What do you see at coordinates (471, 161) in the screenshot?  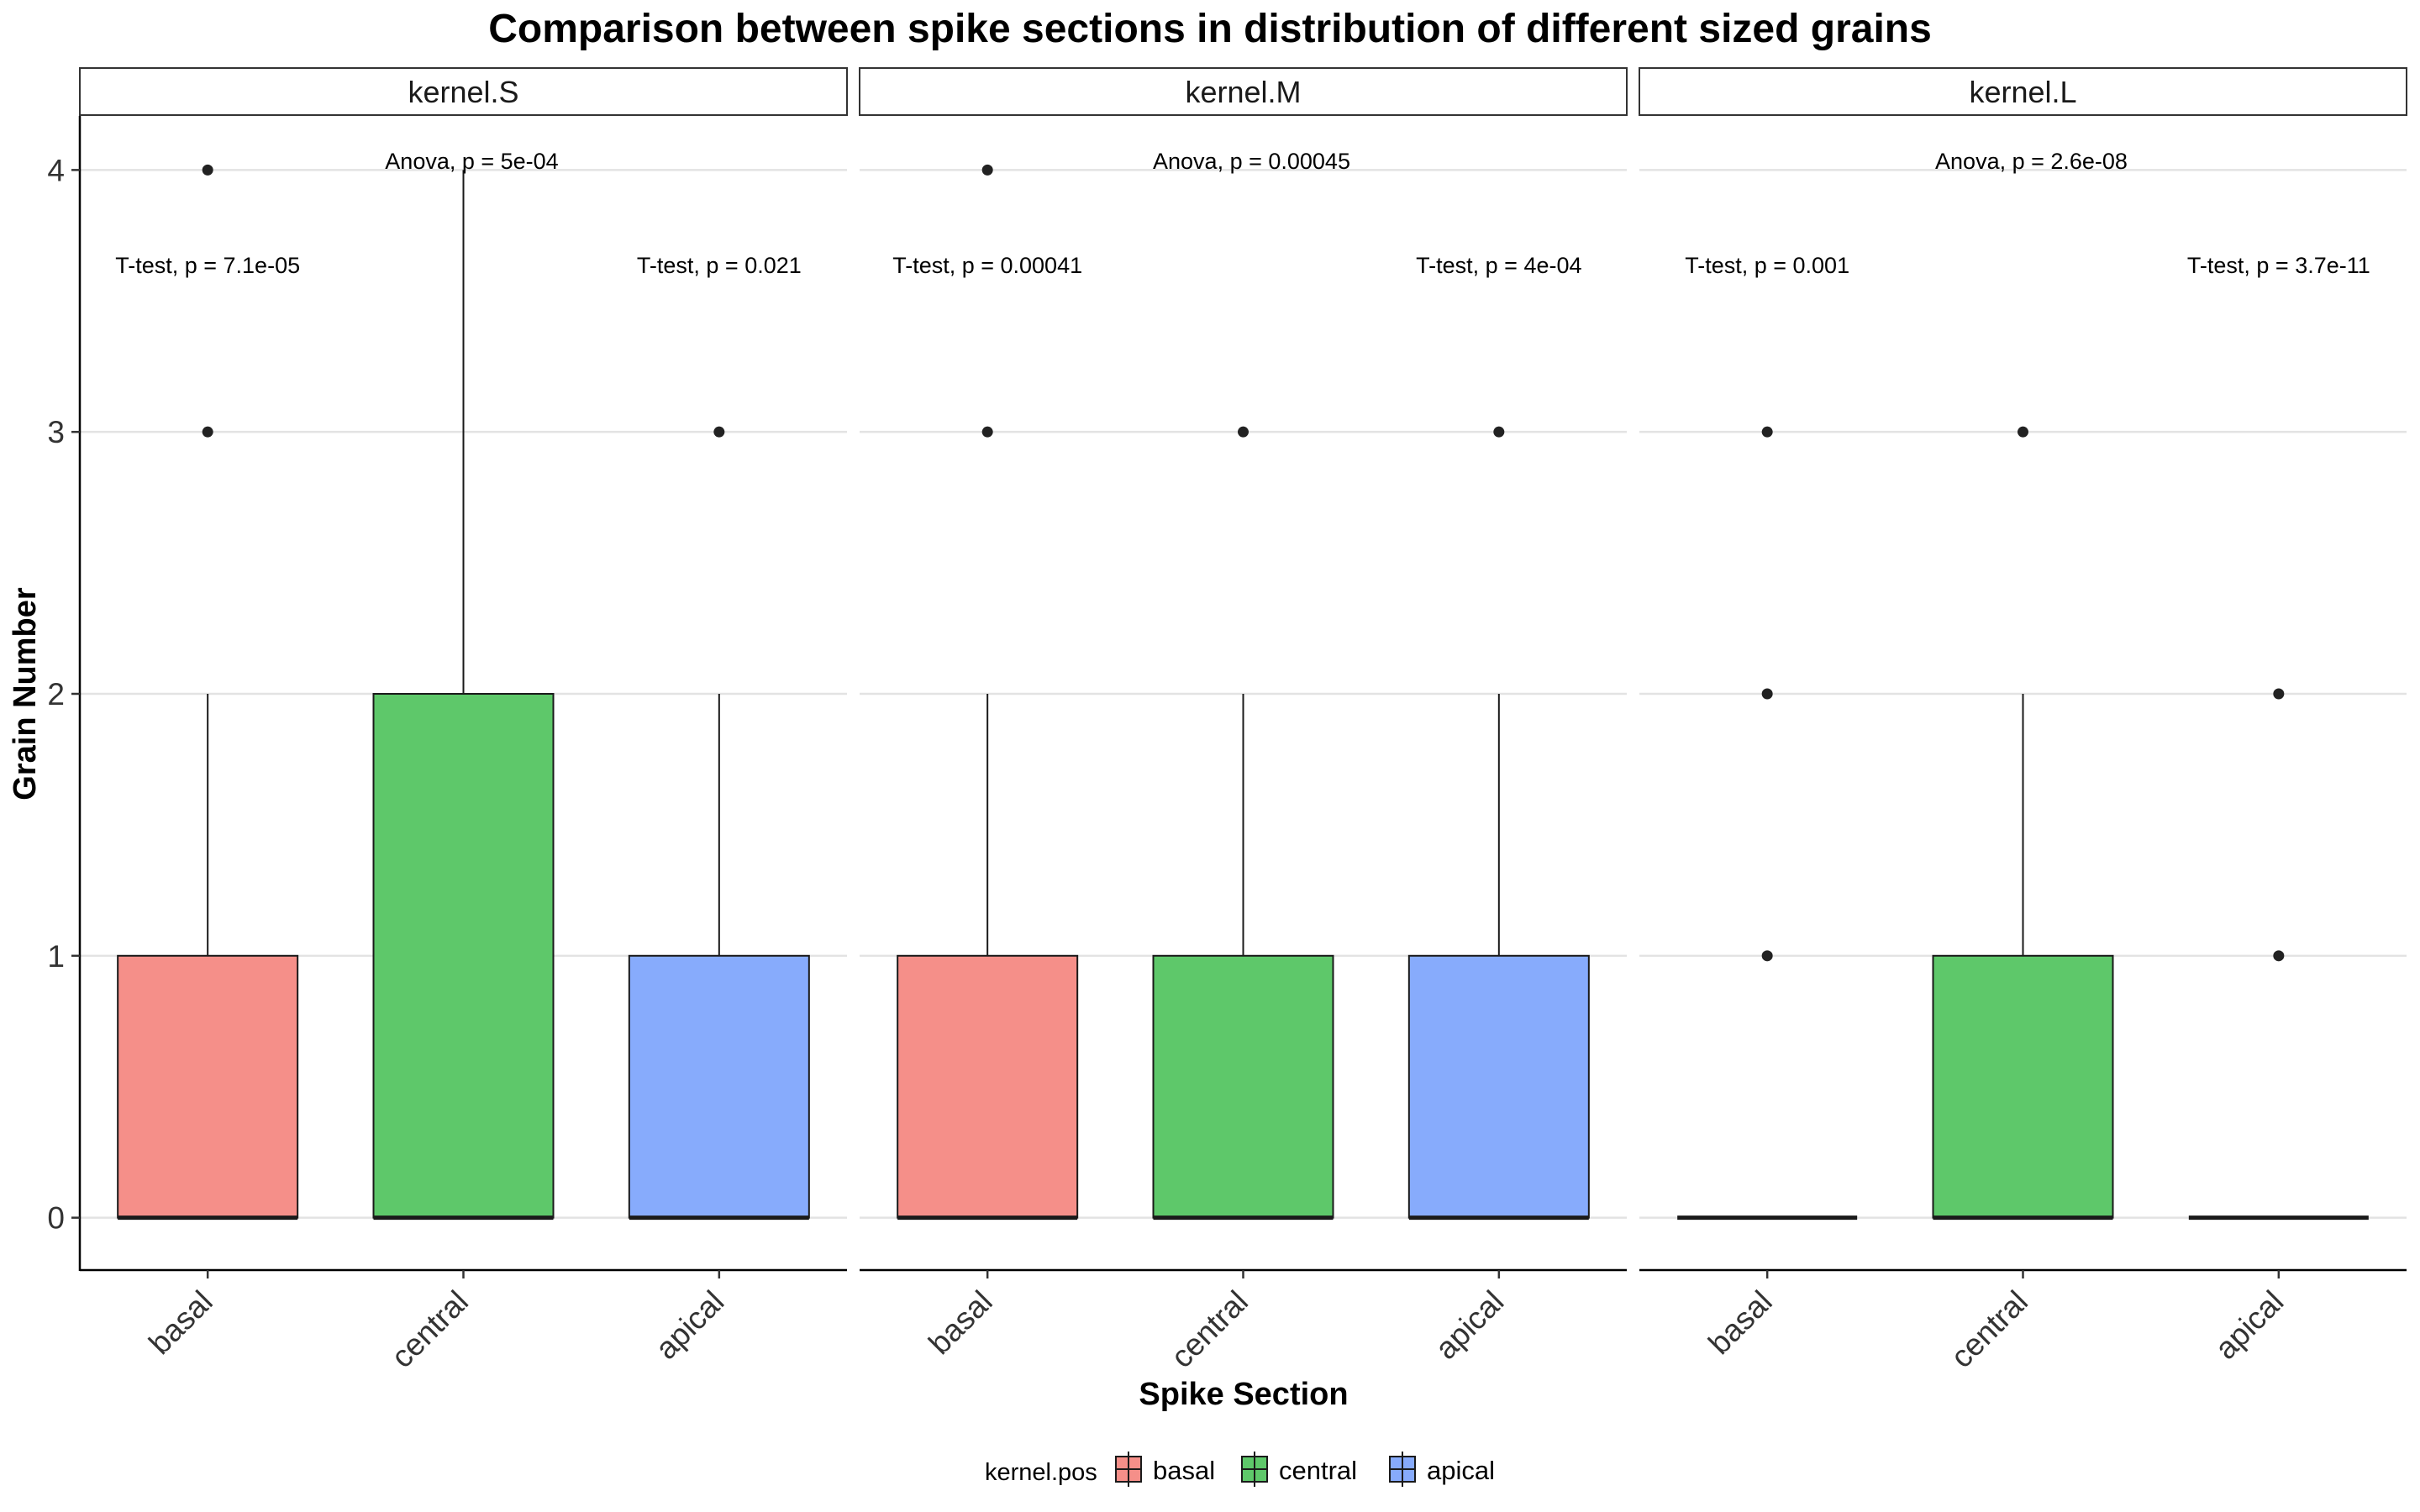 I see `anova-annotation: Anova, p = 5e-04` at bounding box center [471, 161].